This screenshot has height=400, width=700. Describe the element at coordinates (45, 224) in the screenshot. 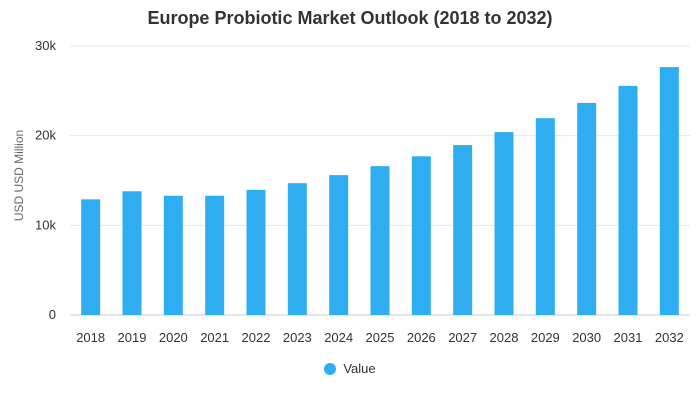

I see `y-tick-label: 10k` at that location.